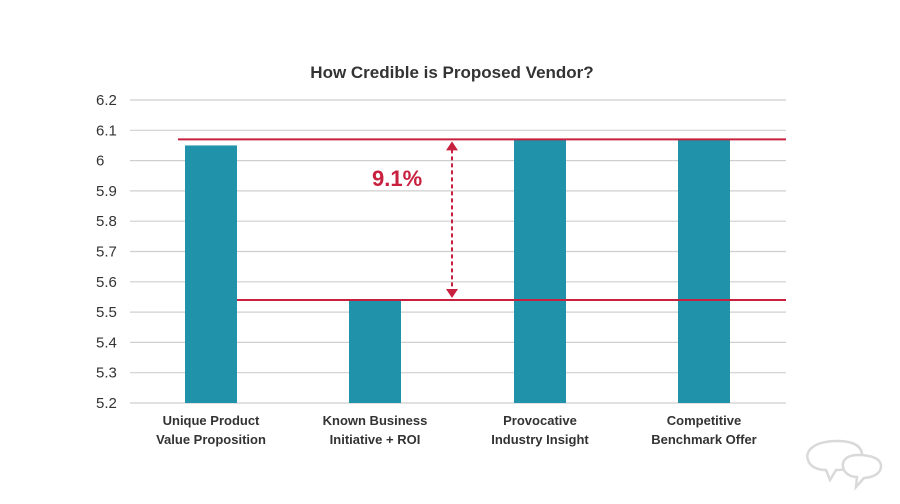 This screenshot has height=504, width=900. Describe the element at coordinates (106, 403) in the screenshot. I see `y-tick-label: 5.2` at that location.